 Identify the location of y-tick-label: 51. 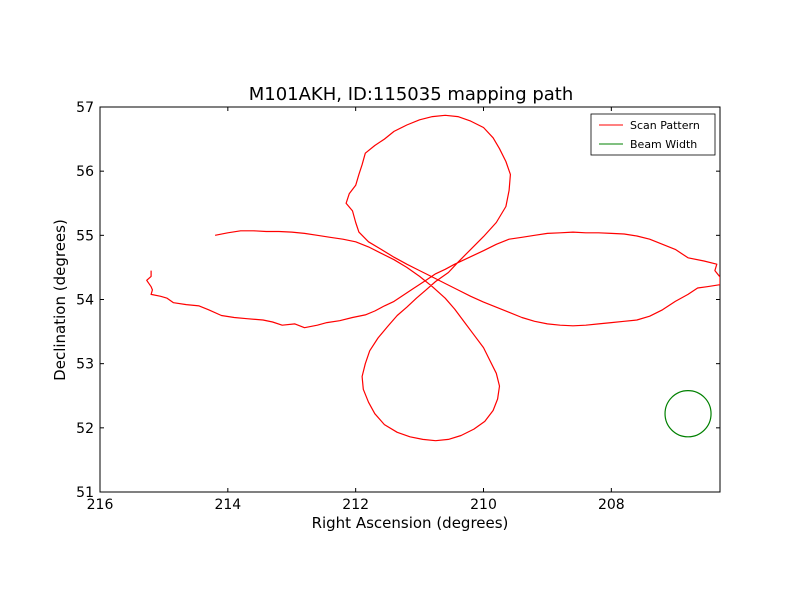
(85, 493).